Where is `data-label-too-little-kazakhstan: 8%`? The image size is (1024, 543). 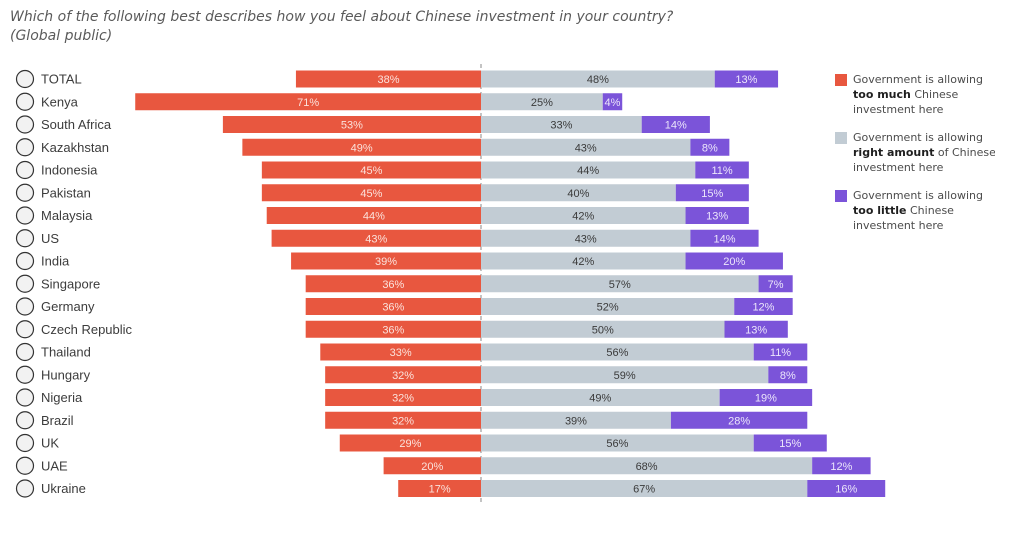
data-label-too-little-kazakhstan: 8% is located at coordinates (710, 148).